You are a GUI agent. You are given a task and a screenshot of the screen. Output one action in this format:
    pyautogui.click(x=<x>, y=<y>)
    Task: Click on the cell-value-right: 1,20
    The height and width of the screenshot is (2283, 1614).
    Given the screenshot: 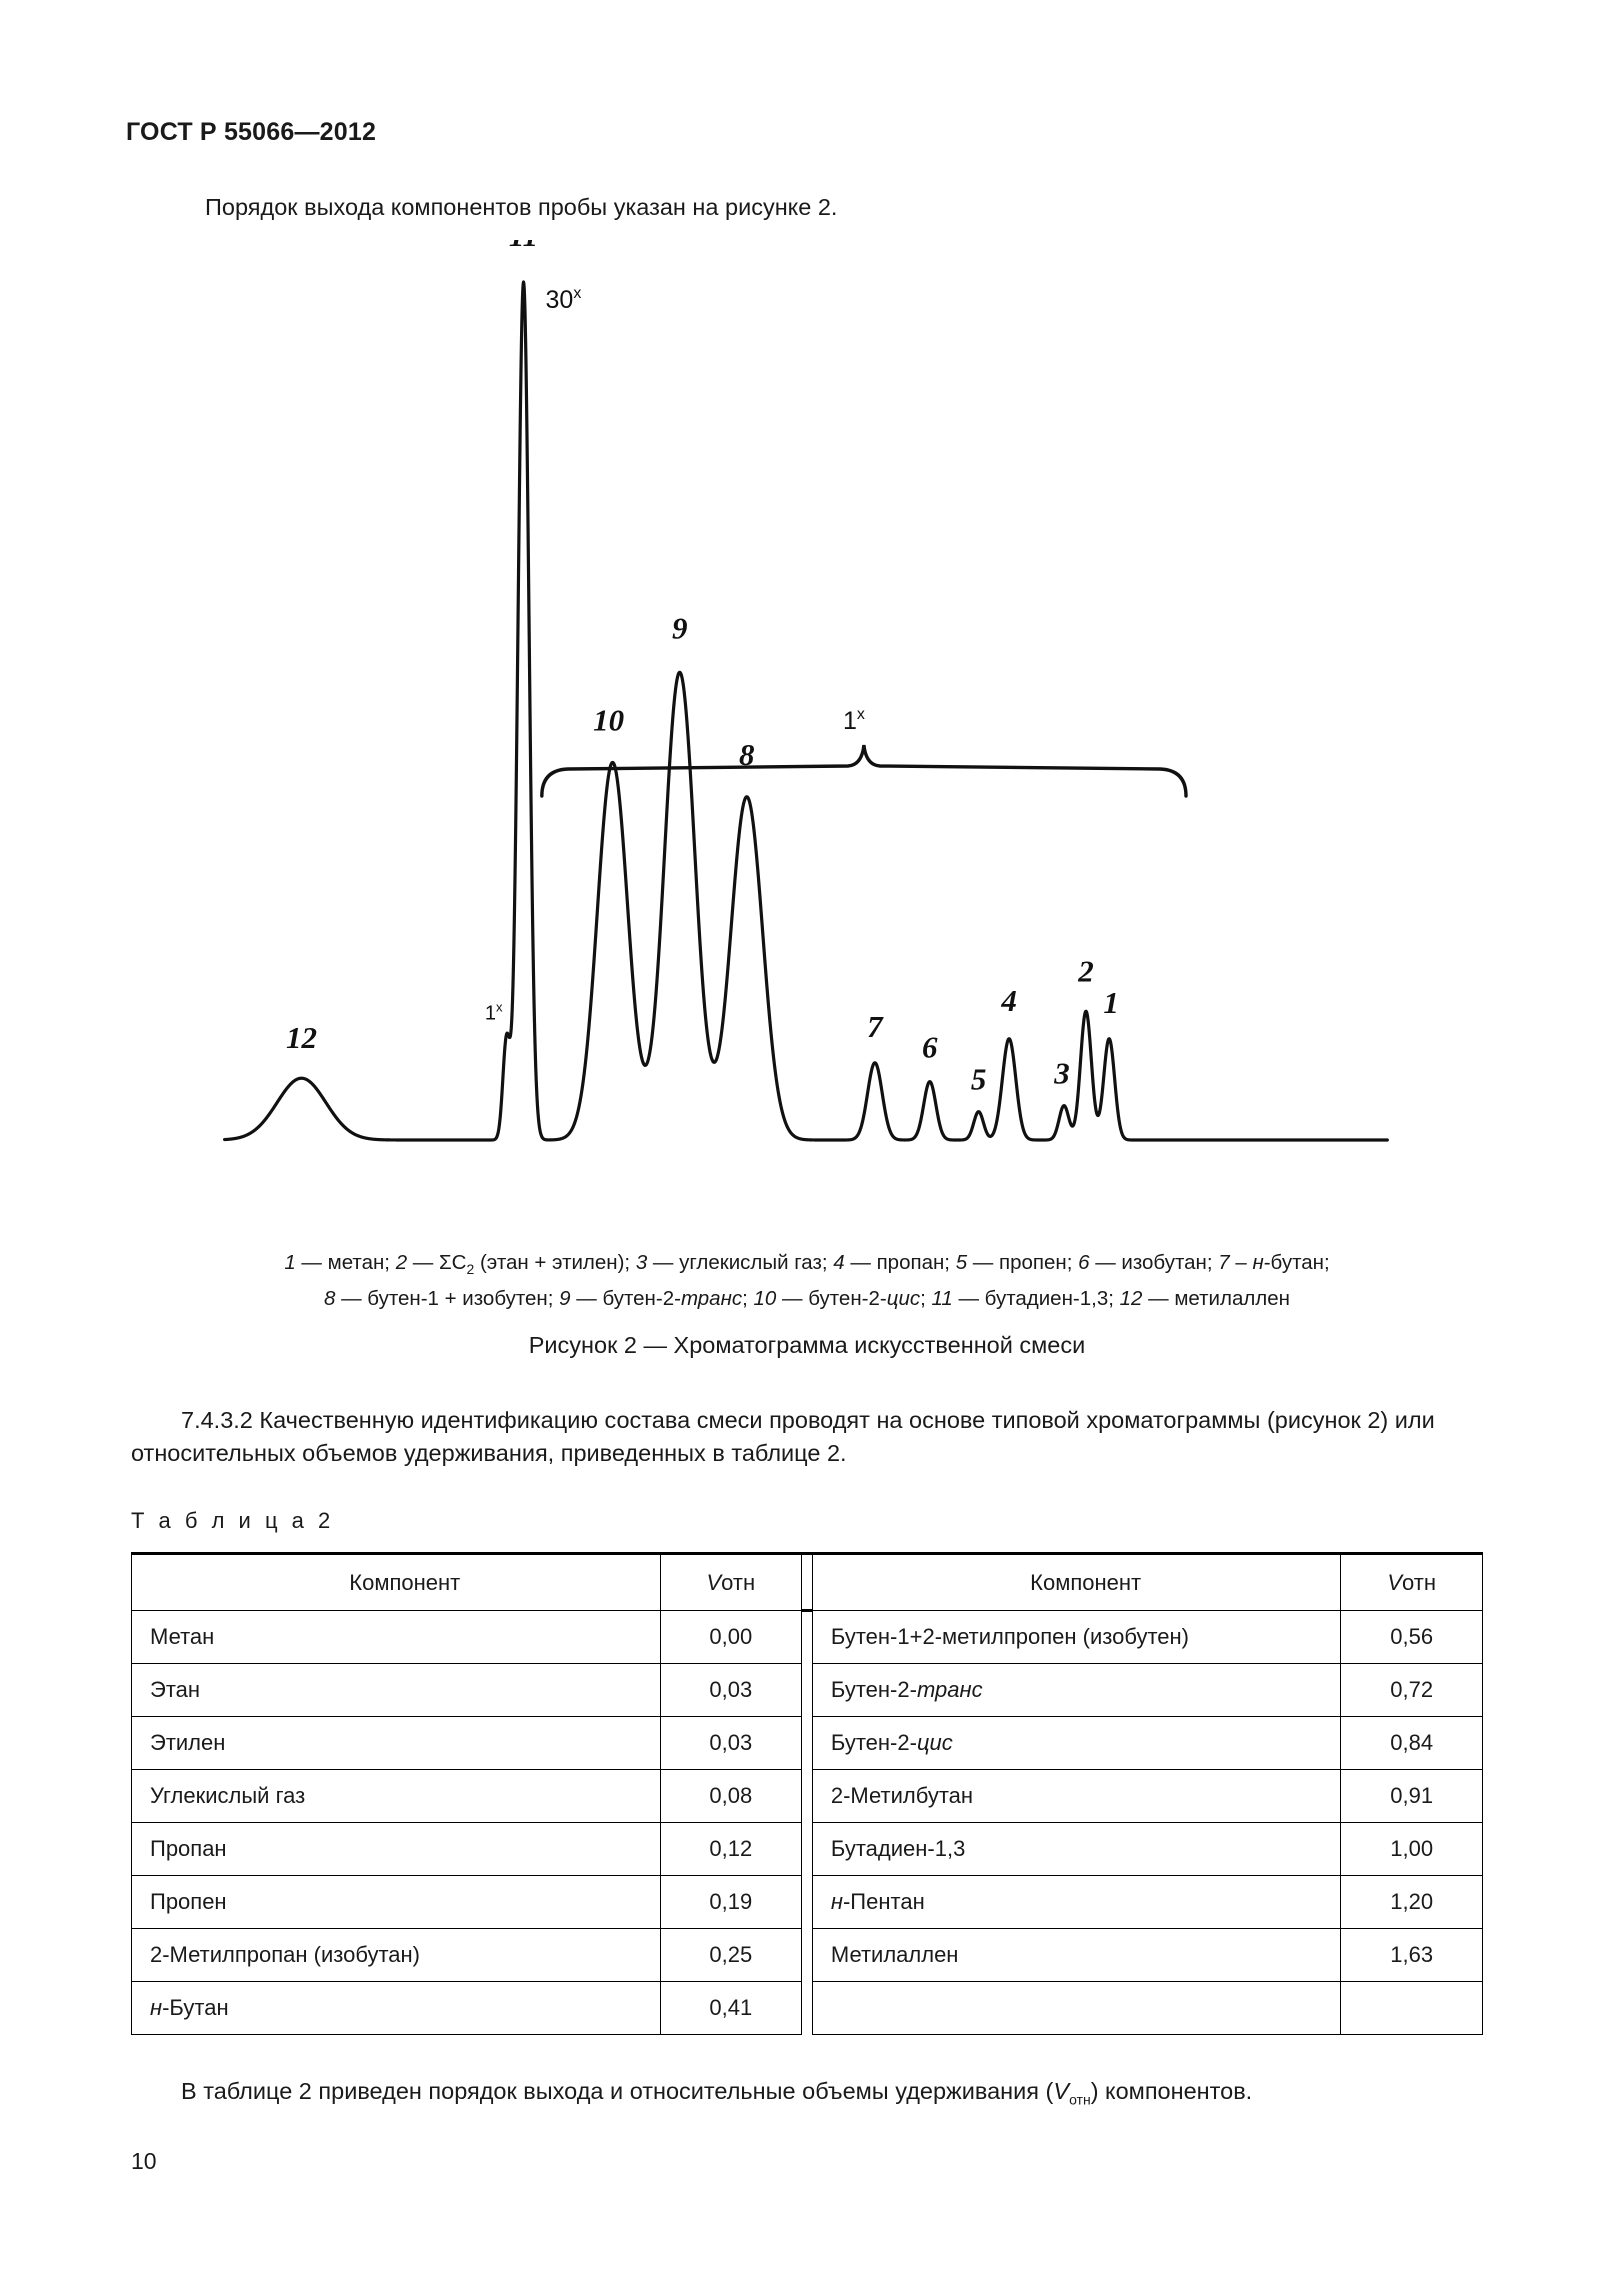 What is the action you would take?
    pyautogui.click(x=1411, y=1902)
    